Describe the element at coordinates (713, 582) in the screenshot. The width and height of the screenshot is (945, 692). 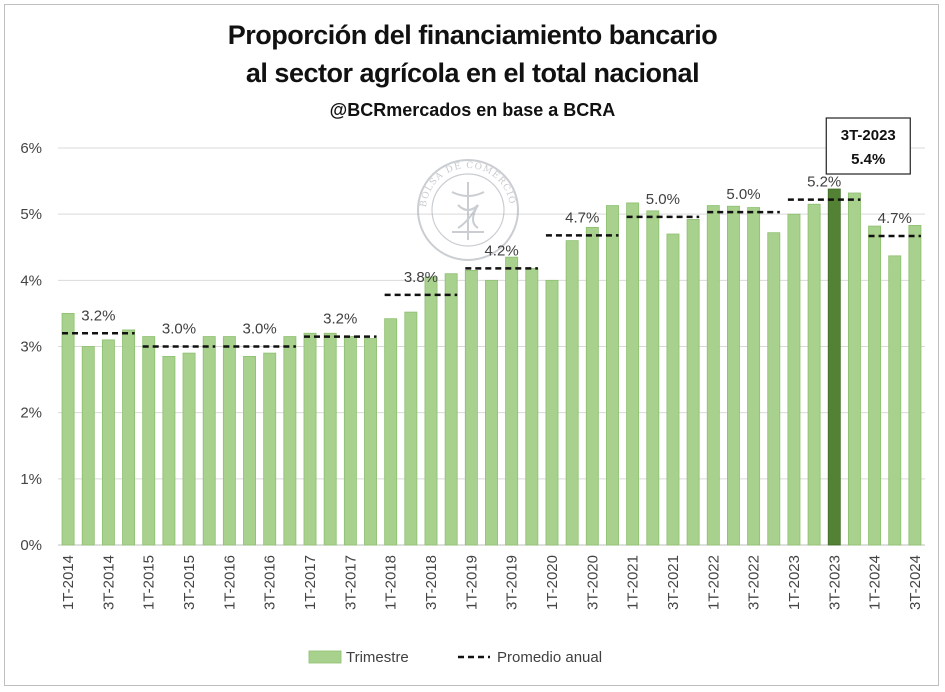
I see `x-tick-label: 1T-2022` at that location.